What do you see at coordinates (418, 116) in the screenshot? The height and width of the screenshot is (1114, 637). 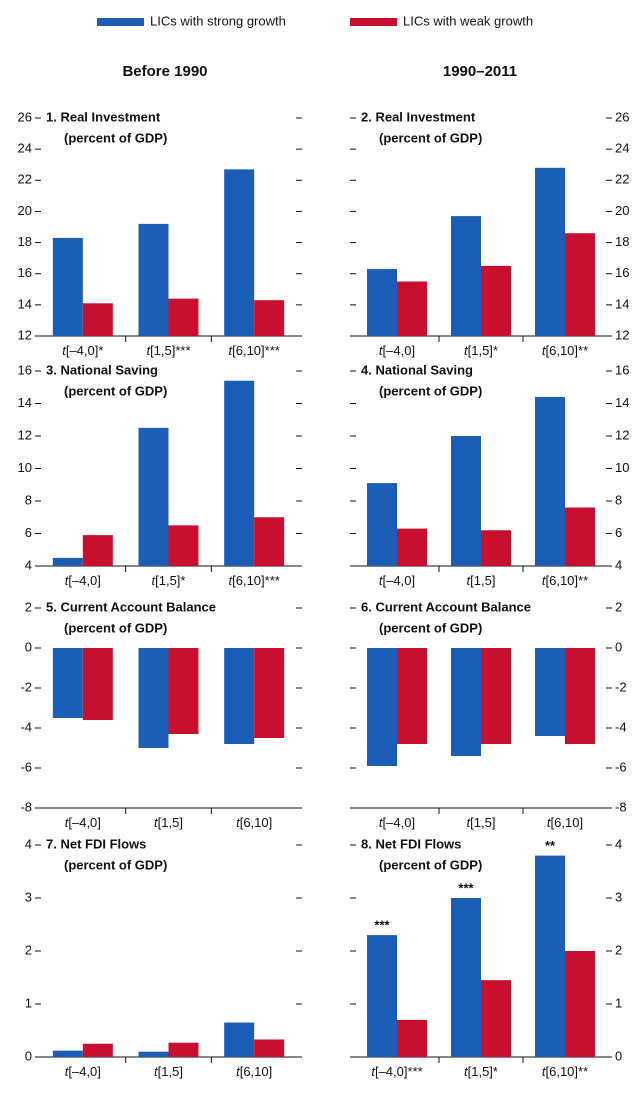 I see `panel-title: 2. Real Investment` at bounding box center [418, 116].